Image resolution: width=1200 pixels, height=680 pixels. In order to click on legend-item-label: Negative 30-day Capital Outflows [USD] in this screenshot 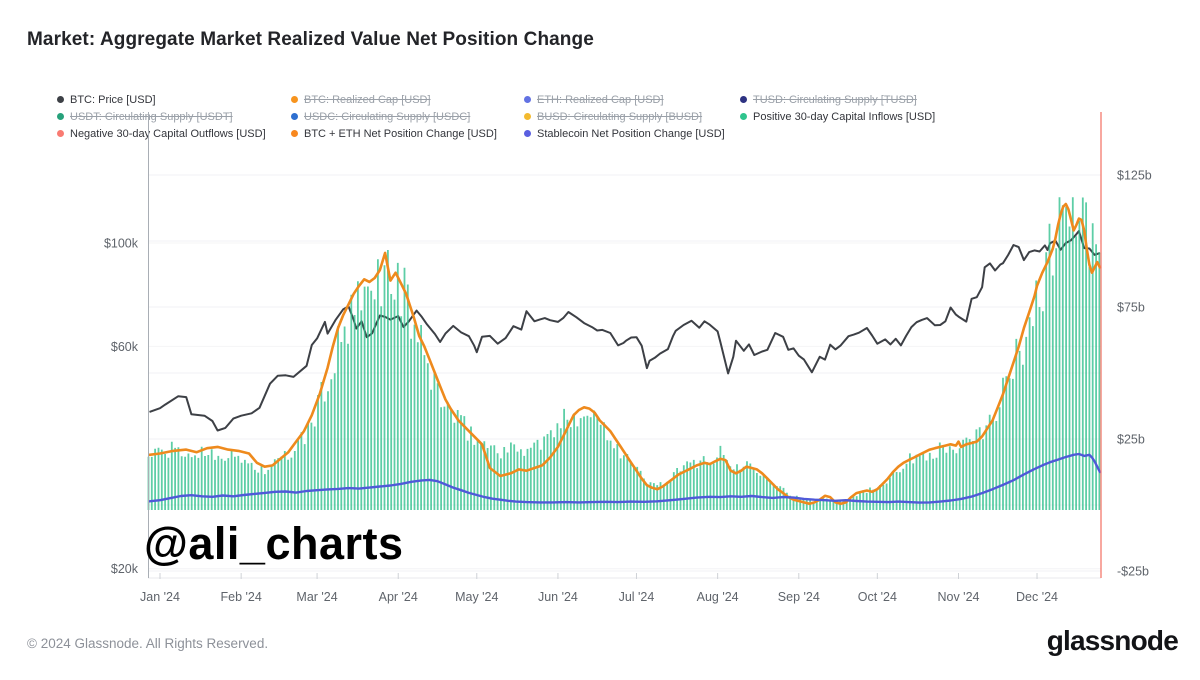, I will do `click(168, 133)`.